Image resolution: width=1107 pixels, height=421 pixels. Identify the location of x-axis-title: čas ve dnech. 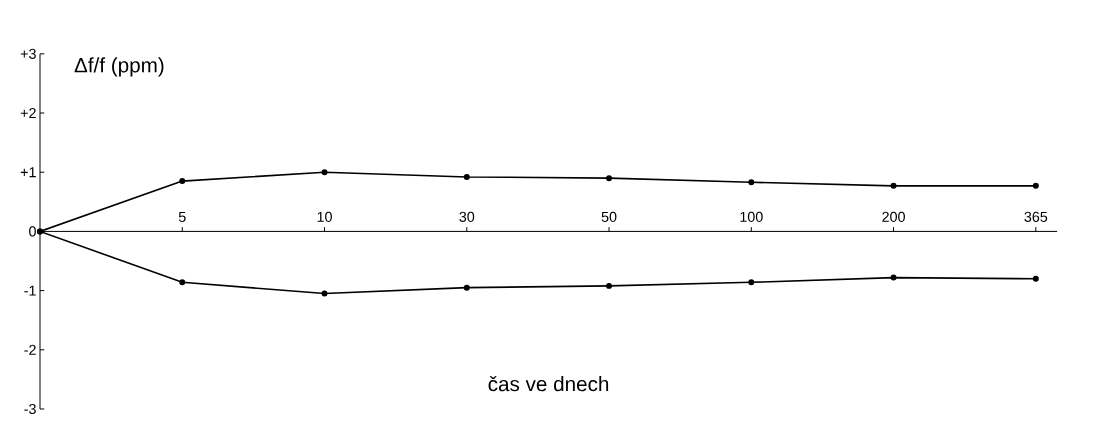
(548, 384).